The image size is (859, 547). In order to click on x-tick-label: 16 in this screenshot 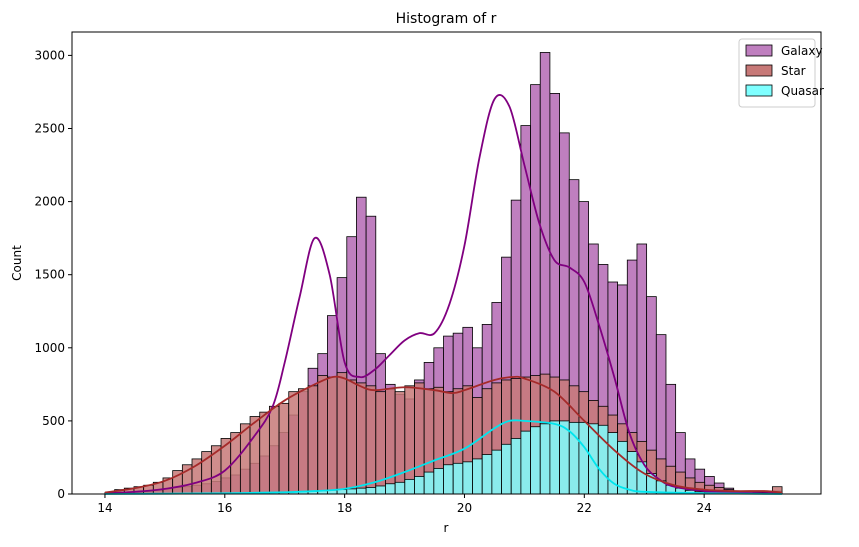, I will do `click(224, 508)`.